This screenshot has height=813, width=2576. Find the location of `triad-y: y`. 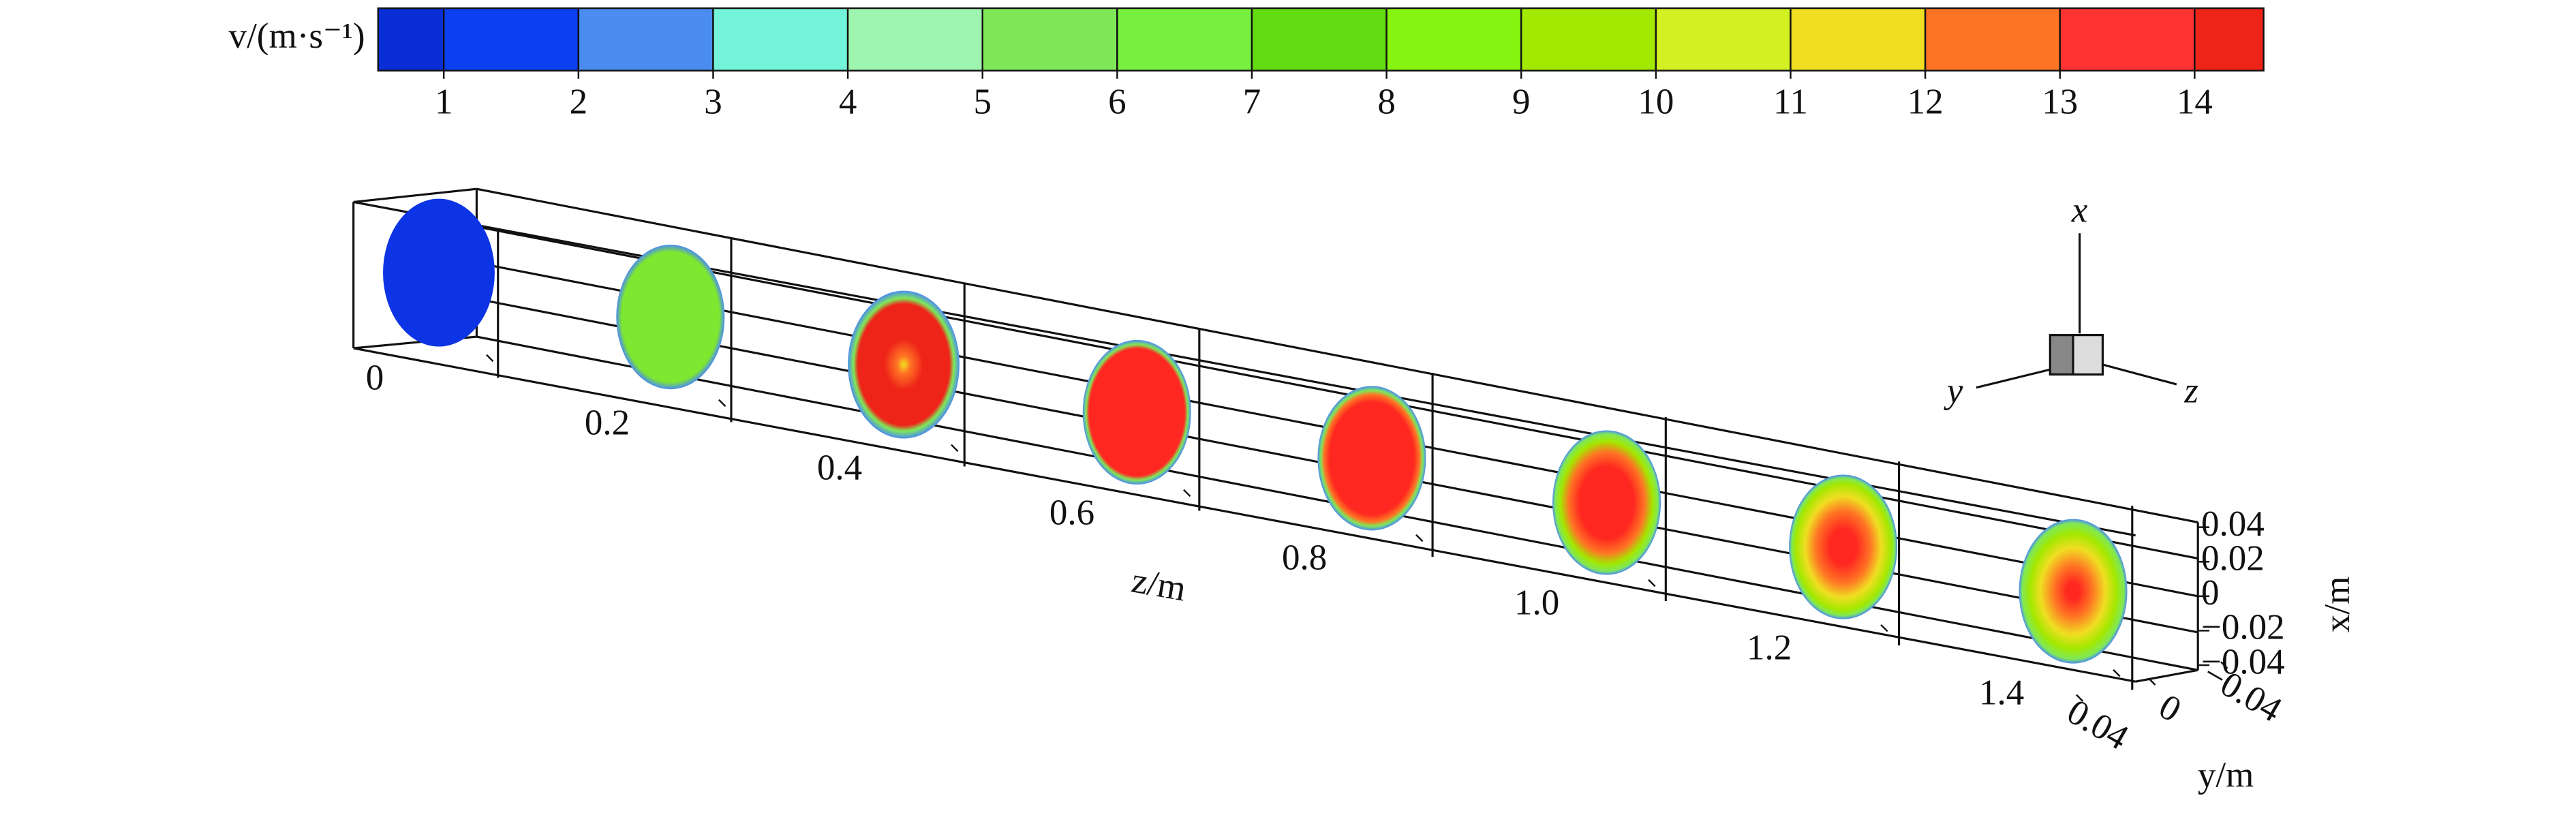

triad-y: y is located at coordinates (1953, 391).